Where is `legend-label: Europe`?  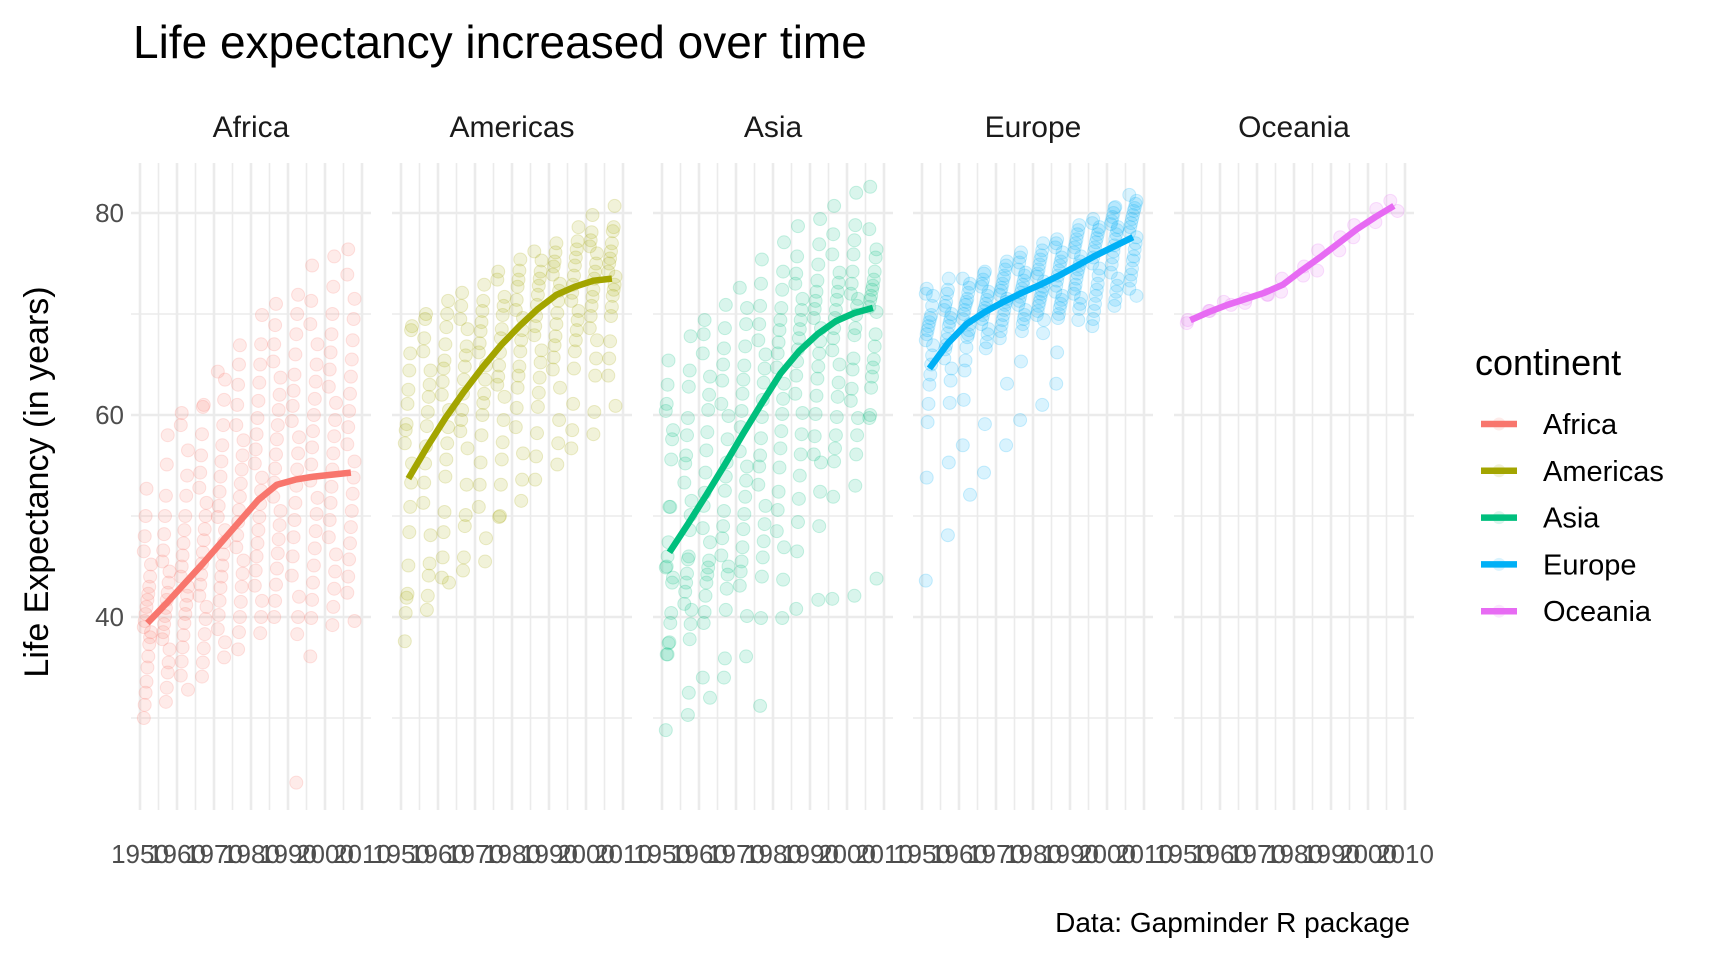
legend-label: Europe is located at coordinates (1590, 565).